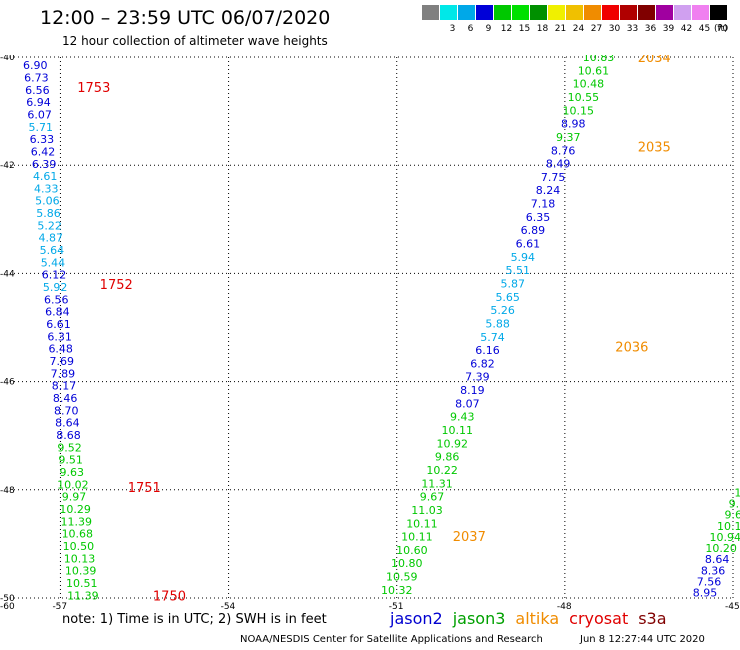 The width and height of the screenshot is (740, 650). Describe the element at coordinates (50, 238) in the screenshot. I see `wave-height-value: 4.87` at that location.